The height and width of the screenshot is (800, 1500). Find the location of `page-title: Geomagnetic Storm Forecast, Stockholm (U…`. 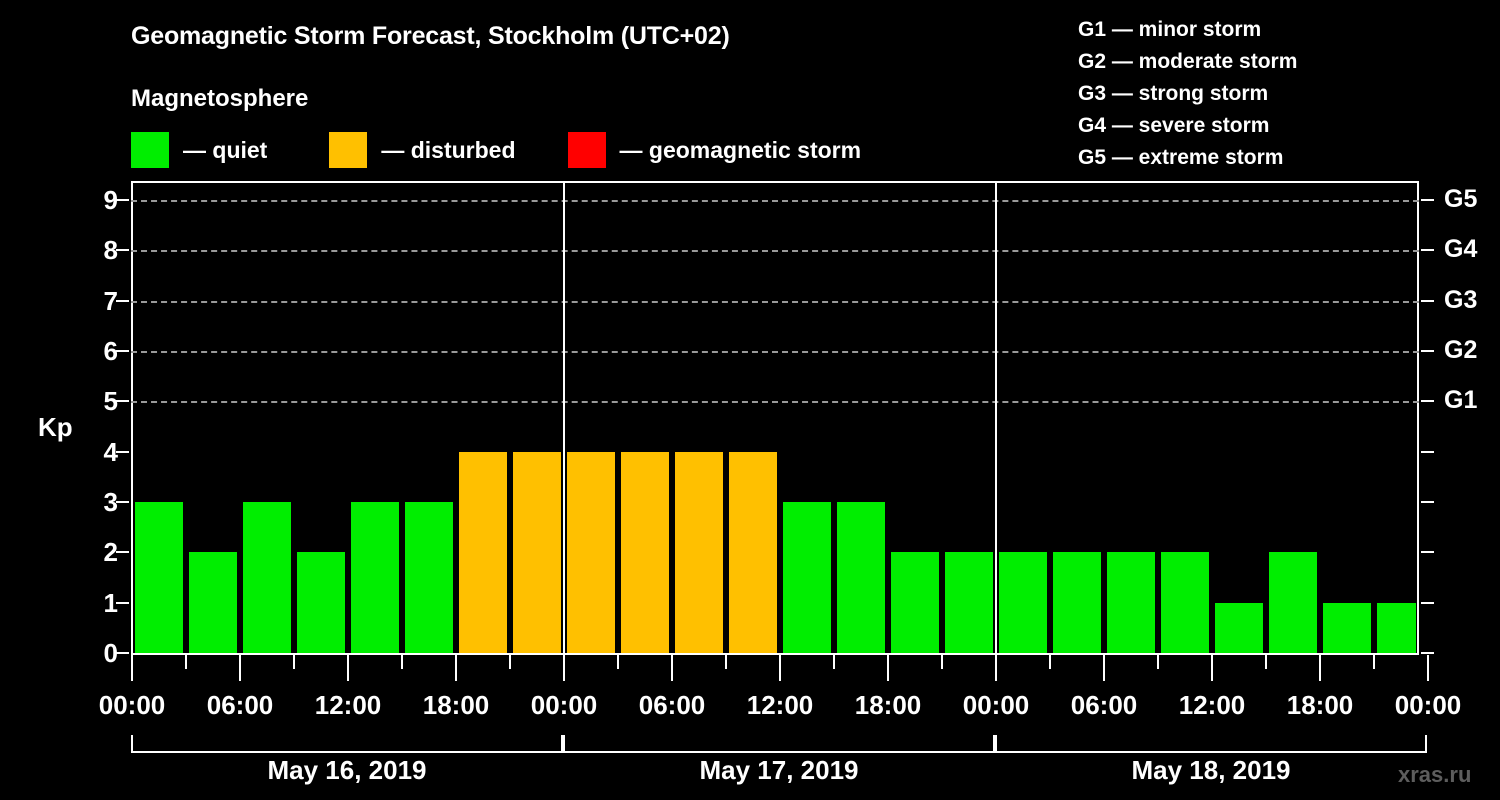

page-title: Geomagnetic Storm Forecast, Stockholm (U… is located at coordinates (430, 36).